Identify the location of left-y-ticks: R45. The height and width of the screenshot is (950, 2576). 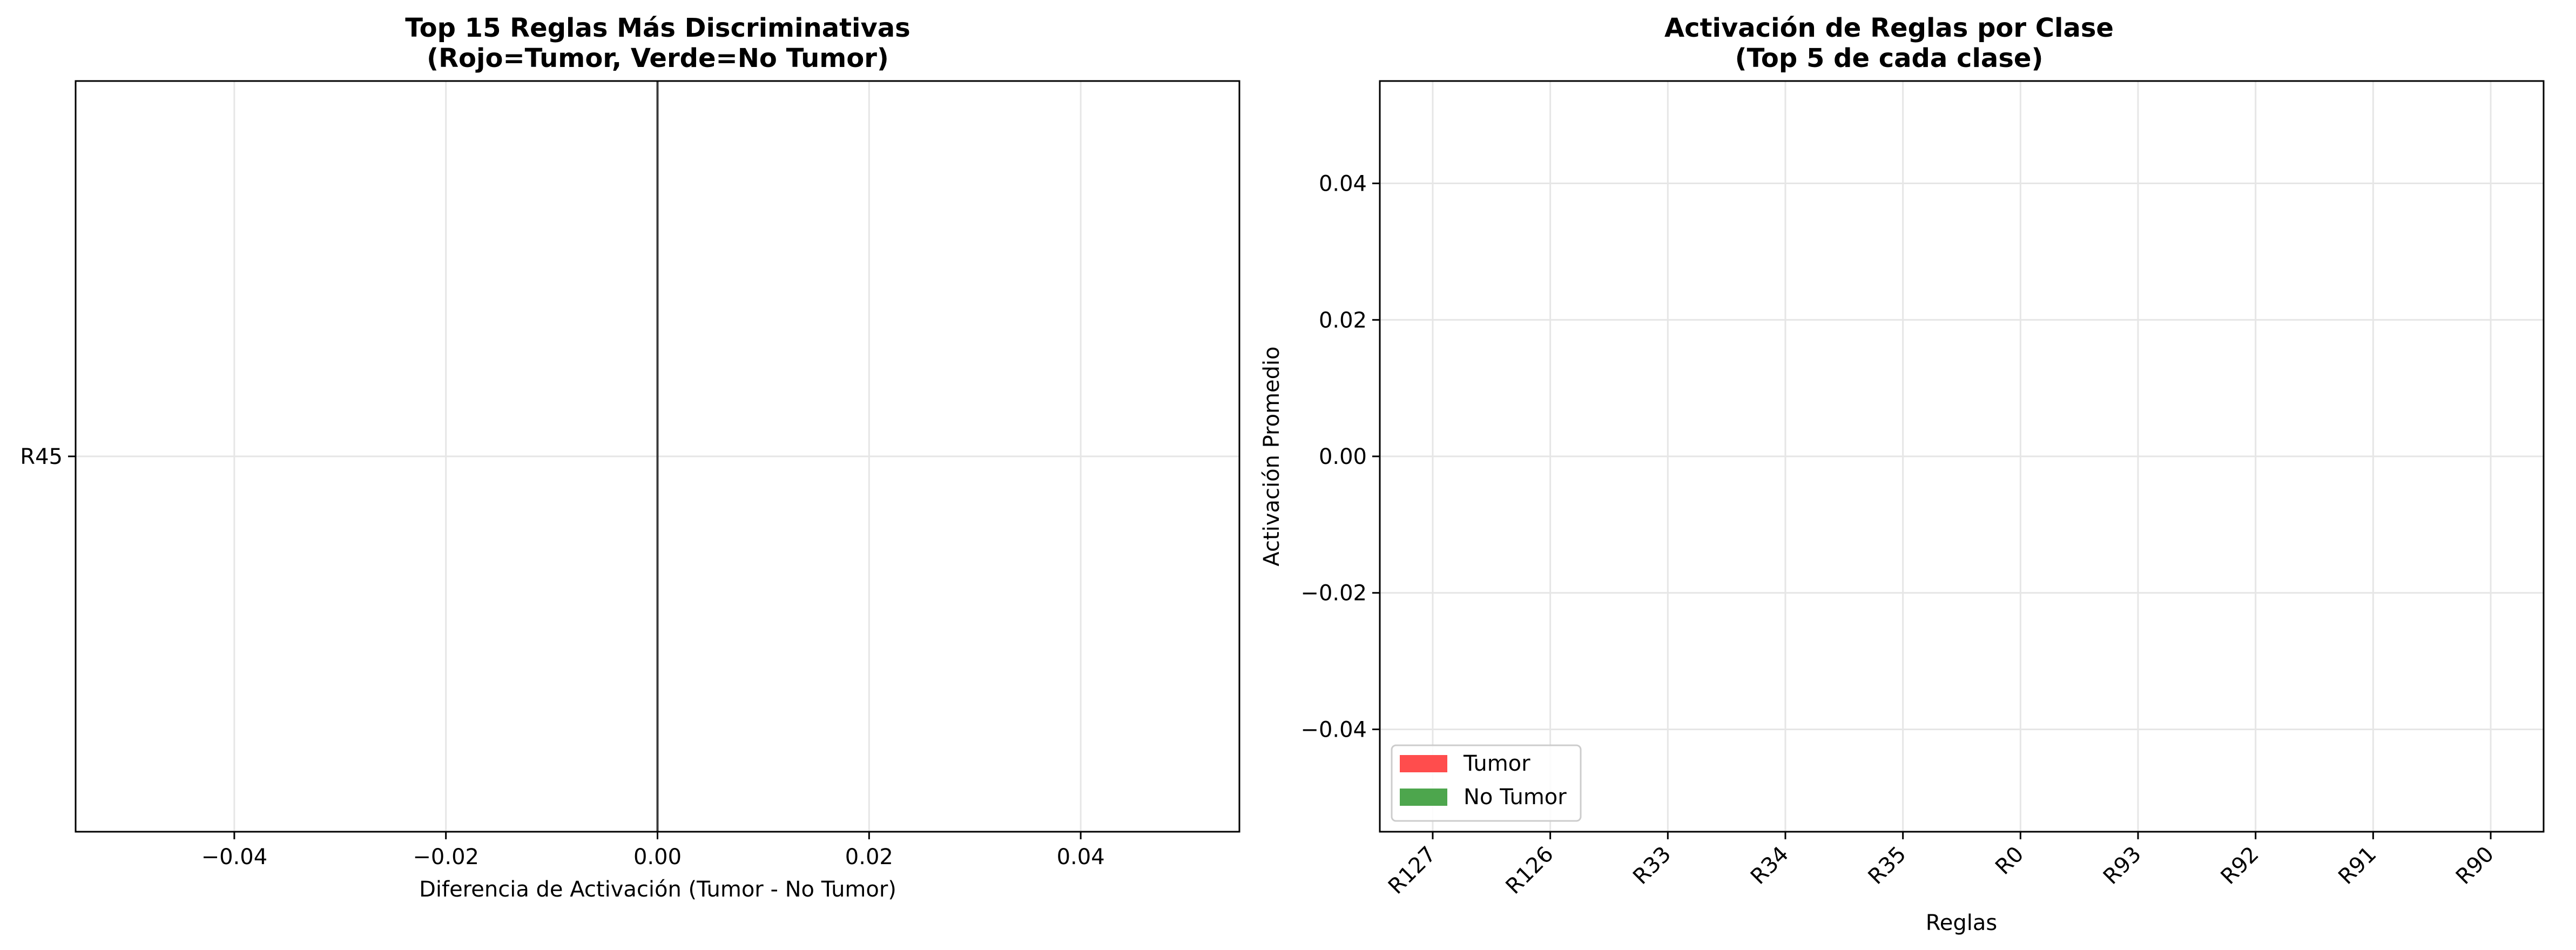
(48, 457).